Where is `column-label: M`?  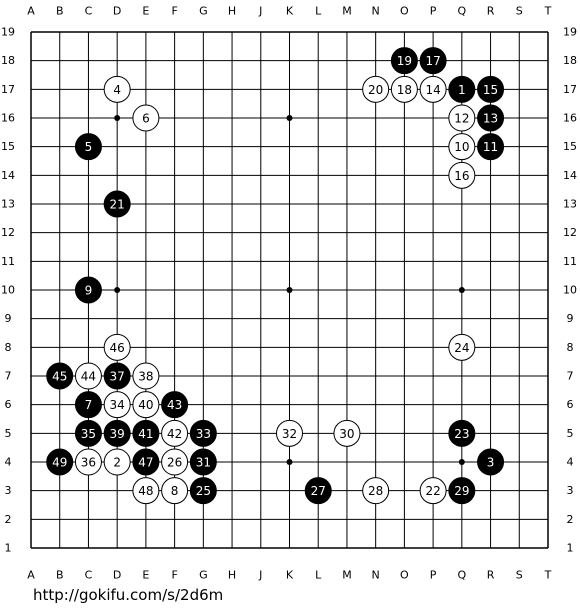
column-label: M is located at coordinates (347, 11).